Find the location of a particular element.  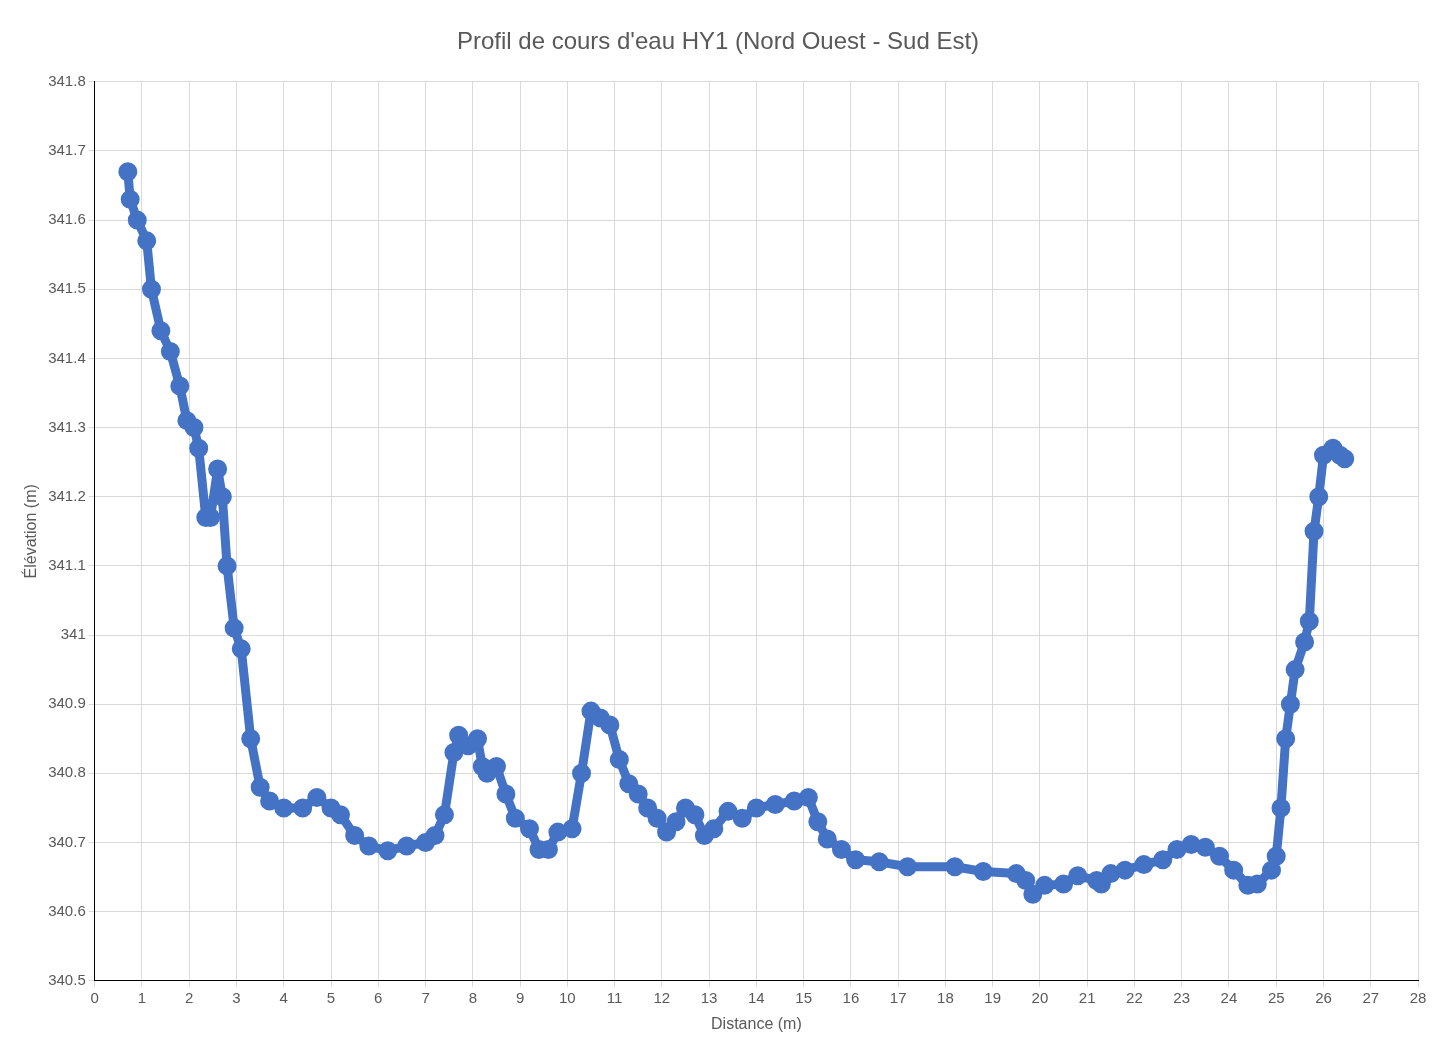

x-tick-label: 1 is located at coordinates (142, 997).